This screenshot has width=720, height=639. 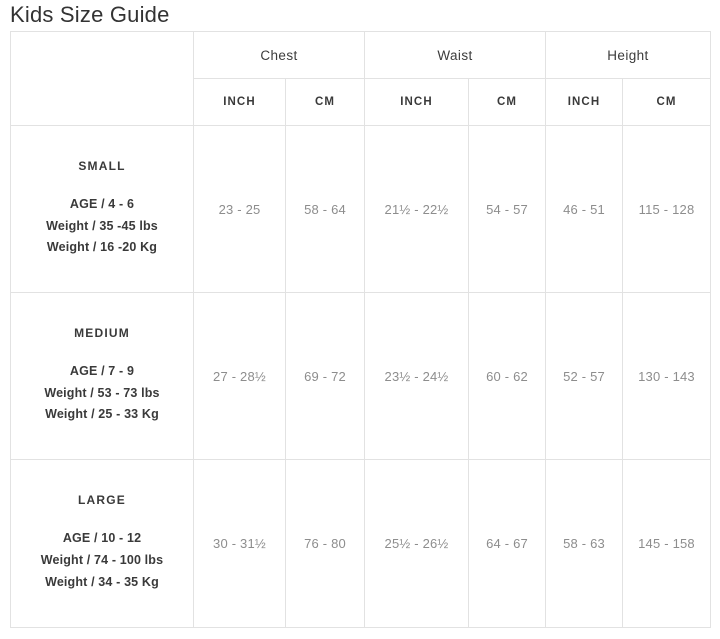 I want to click on cell-chest-cm: 58 - 64, so click(x=325, y=209).